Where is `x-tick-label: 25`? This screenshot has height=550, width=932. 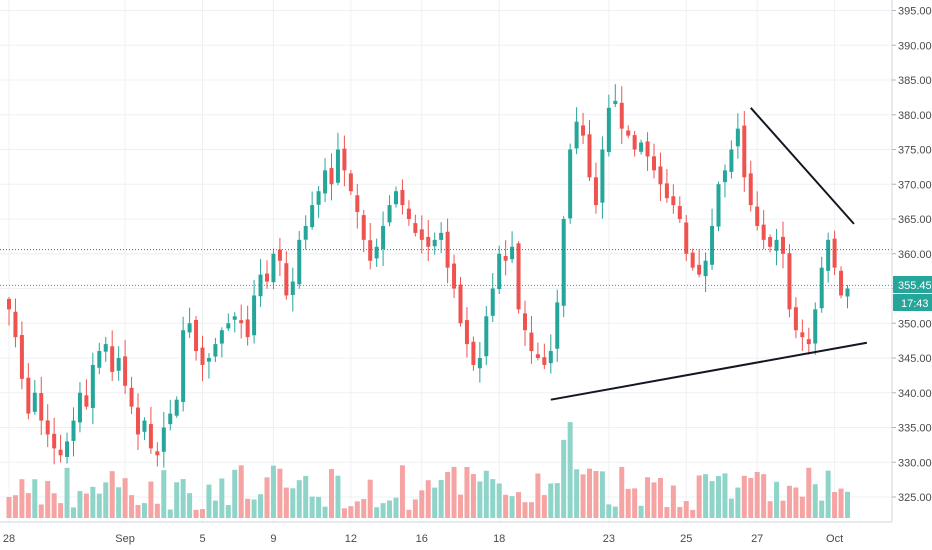
x-tick-label: 25 is located at coordinates (686, 539).